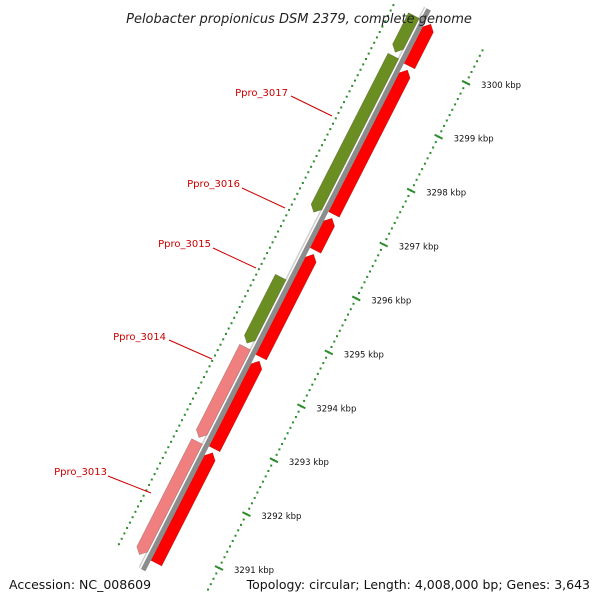 The image size is (600, 600). What do you see at coordinates (281, 517) in the screenshot?
I see `ruler-tick-label: 3292 kbp` at bounding box center [281, 517].